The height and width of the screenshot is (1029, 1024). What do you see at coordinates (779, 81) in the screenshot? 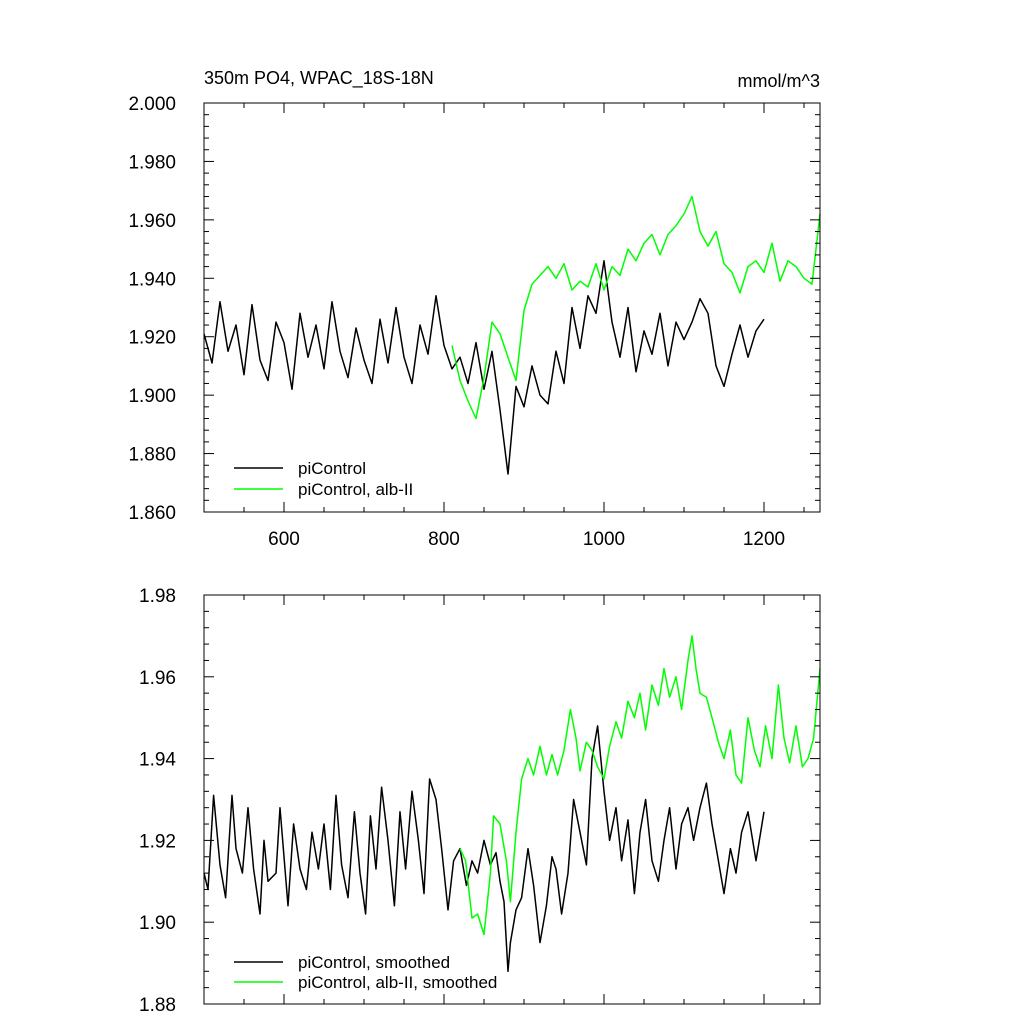
I see `top-panel-units: mmol/m^3` at bounding box center [779, 81].